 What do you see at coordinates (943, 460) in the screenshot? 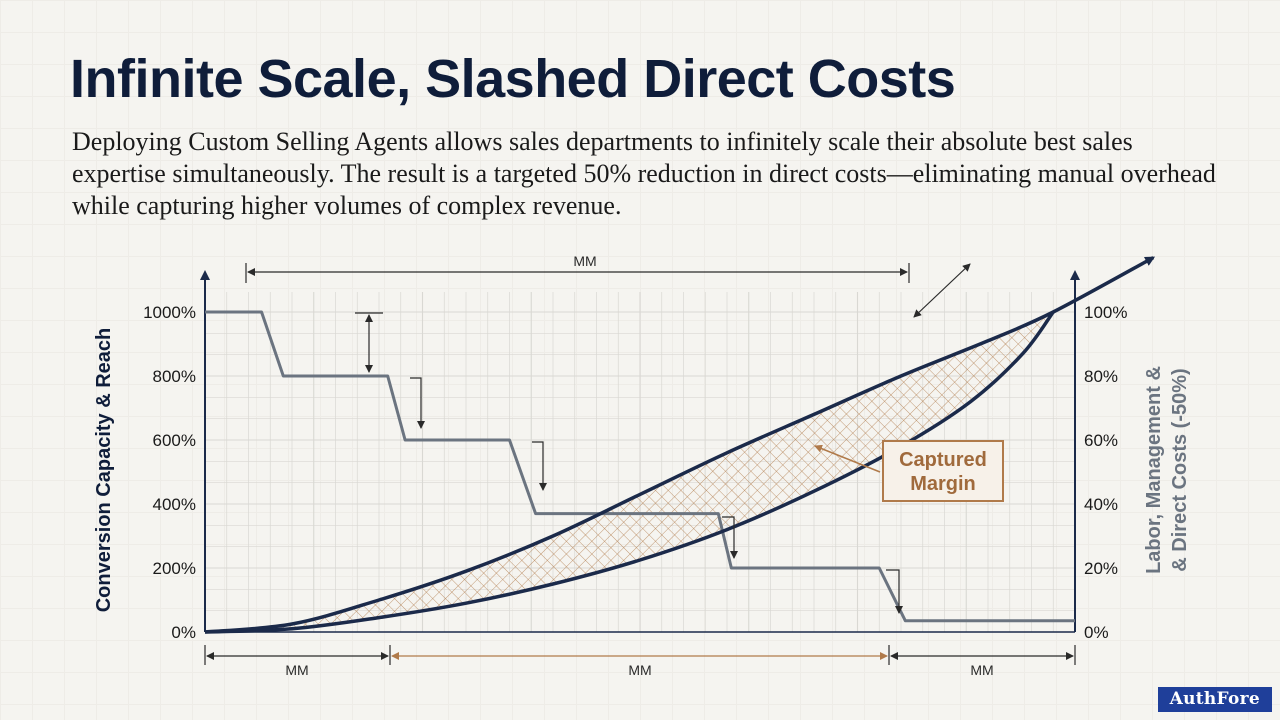
I see `callout-text-line-1: Captured` at bounding box center [943, 460].